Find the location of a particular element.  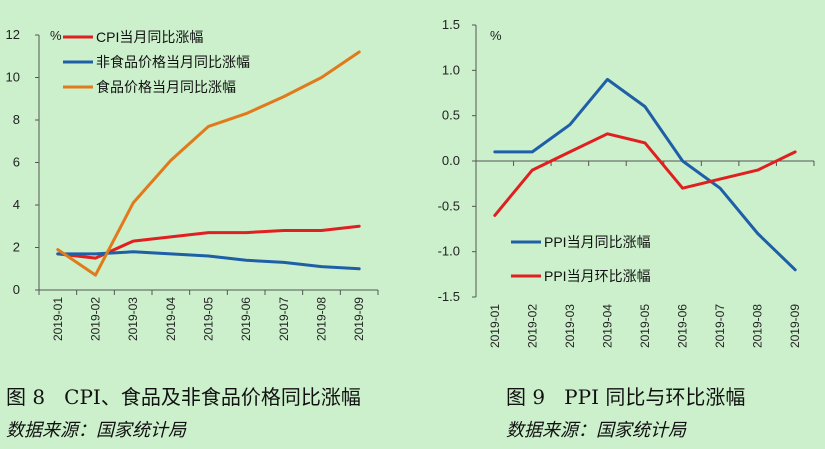

legend-label-1: PPI当月同比涨幅 is located at coordinates (597, 242).